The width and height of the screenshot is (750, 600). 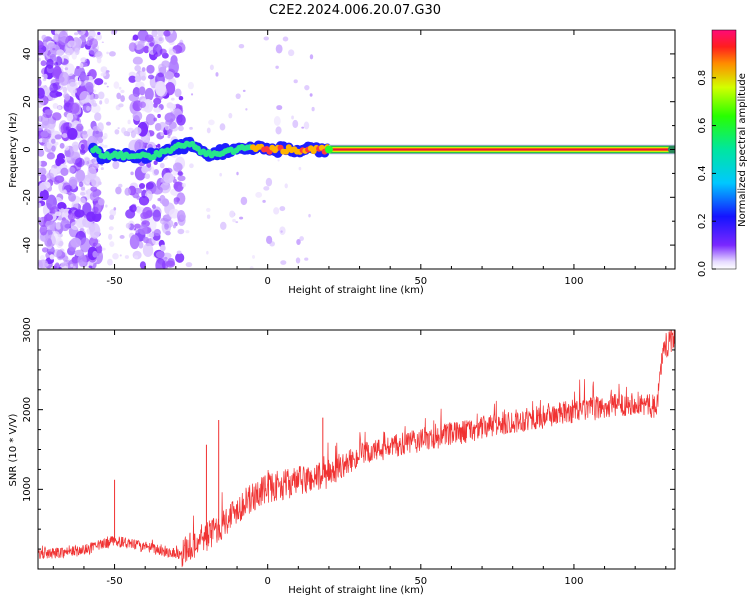 I want to click on spectrogram-y-axis-label: Frequency (Hz), so click(x=13, y=150).